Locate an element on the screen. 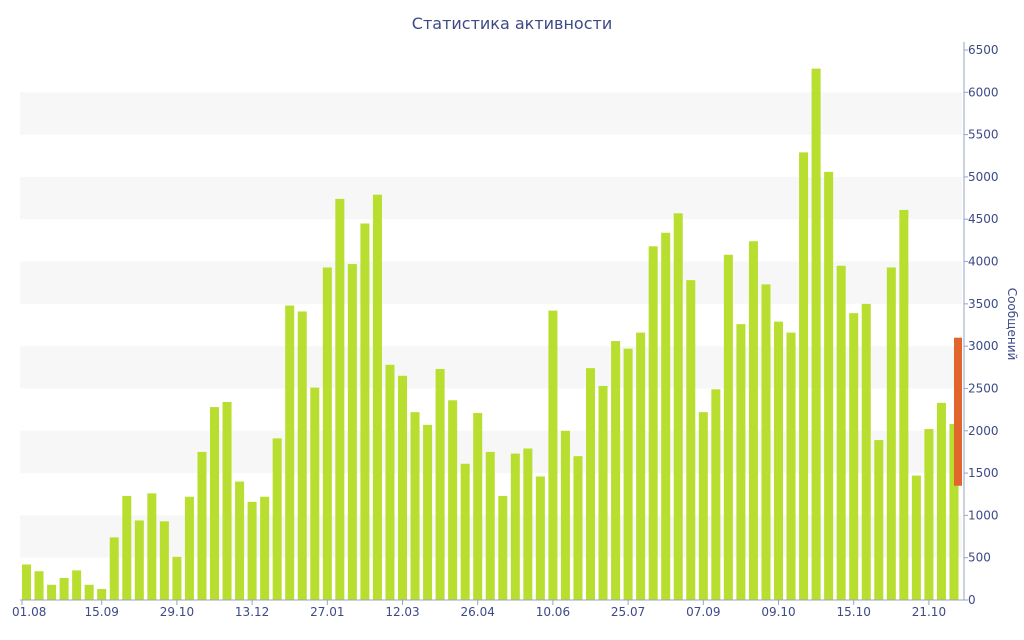  y-tick-label: 1000 is located at coordinates (983, 515).